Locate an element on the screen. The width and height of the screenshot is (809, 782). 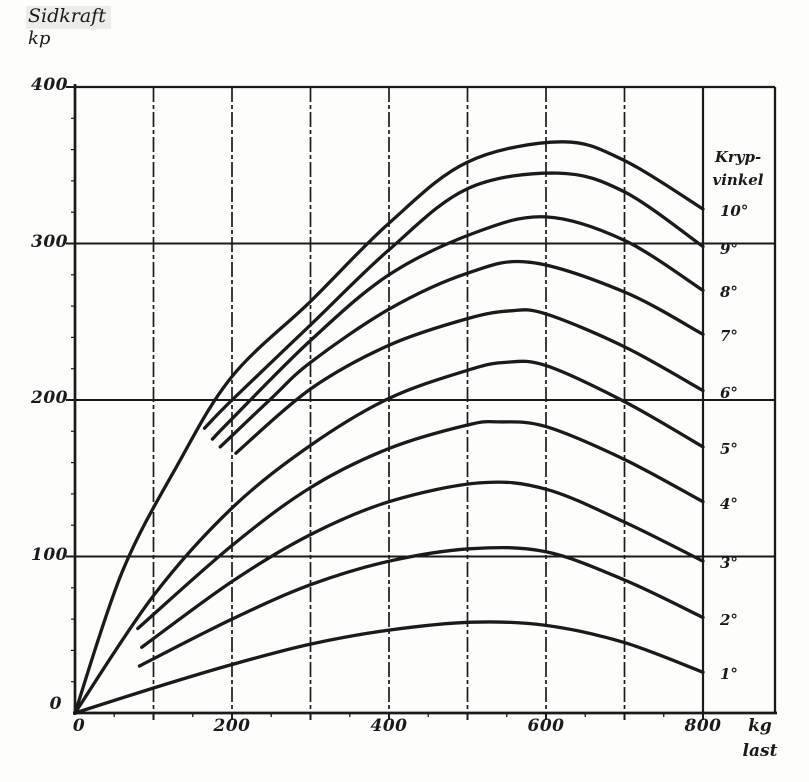
curve-7deg is located at coordinates (461, 354).